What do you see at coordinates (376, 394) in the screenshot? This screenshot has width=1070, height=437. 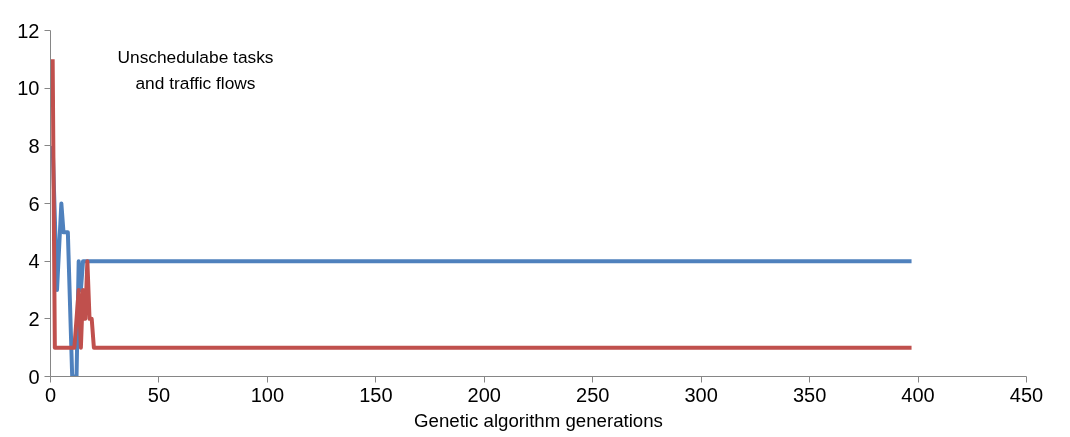 I see `x-tick-label: 150` at bounding box center [376, 394].